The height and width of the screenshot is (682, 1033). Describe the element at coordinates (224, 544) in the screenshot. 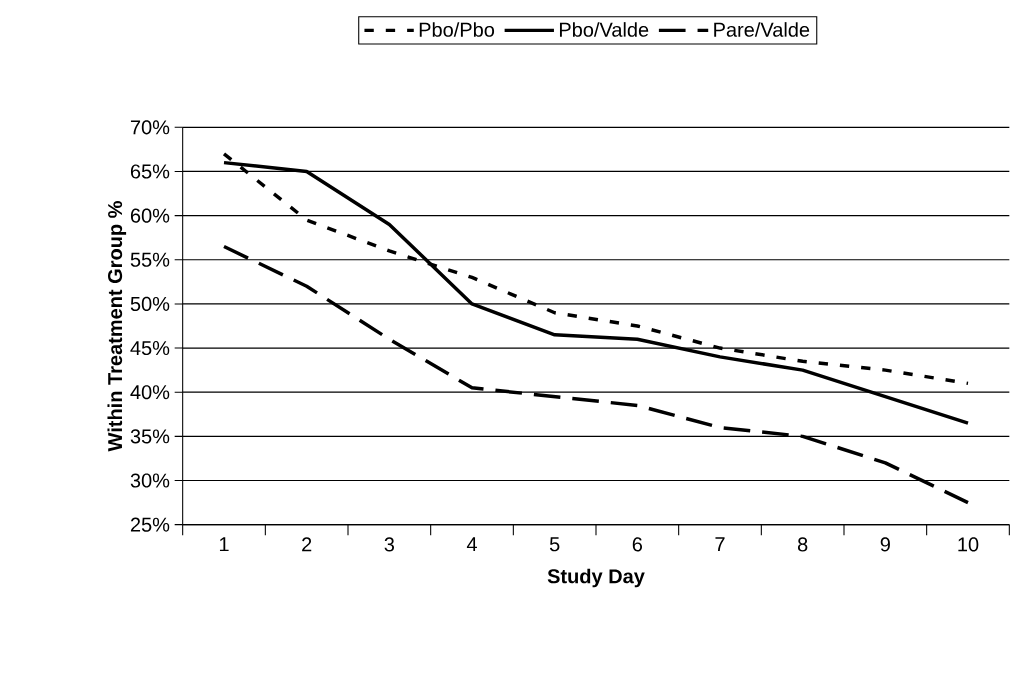

I see `x-tick-label: 1` at that location.